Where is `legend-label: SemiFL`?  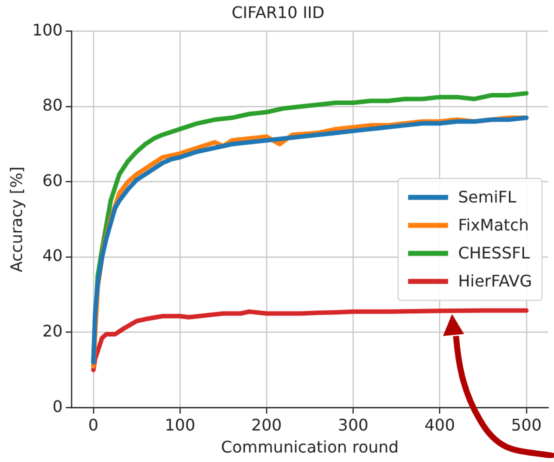
legend-label: SemiFL is located at coordinates (487, 197).